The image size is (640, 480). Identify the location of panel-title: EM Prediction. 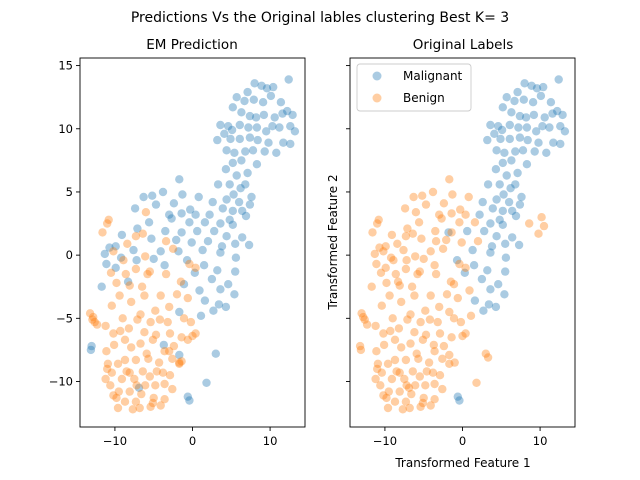
(192, 45).